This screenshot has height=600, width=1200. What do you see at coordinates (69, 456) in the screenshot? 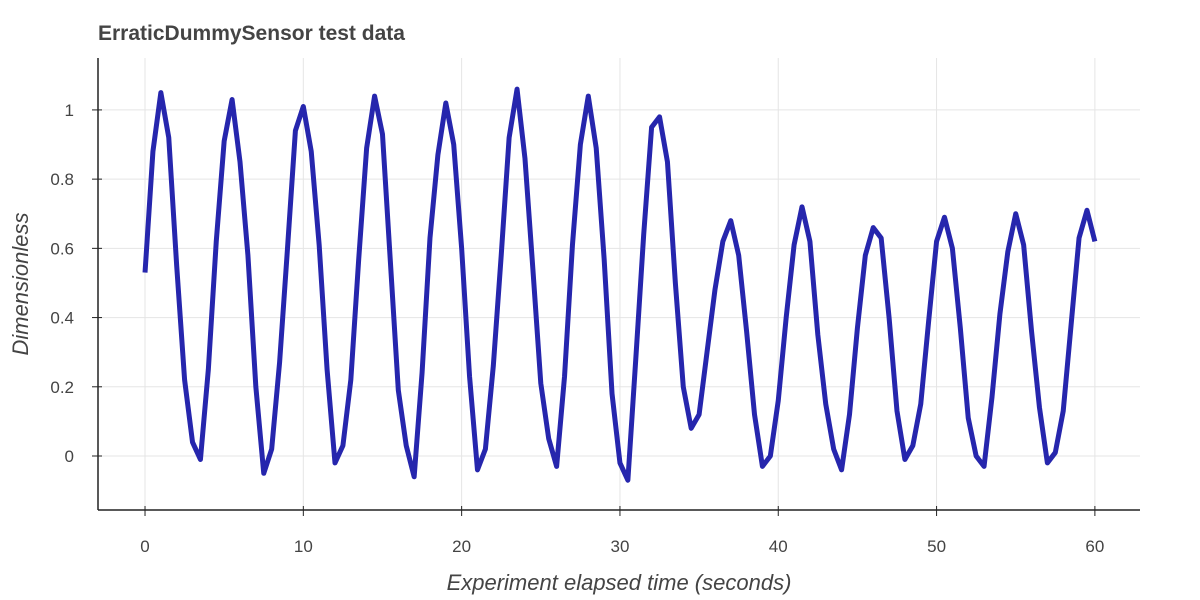
I see `y-tick-label: 0` at bounding box center [69, 456].